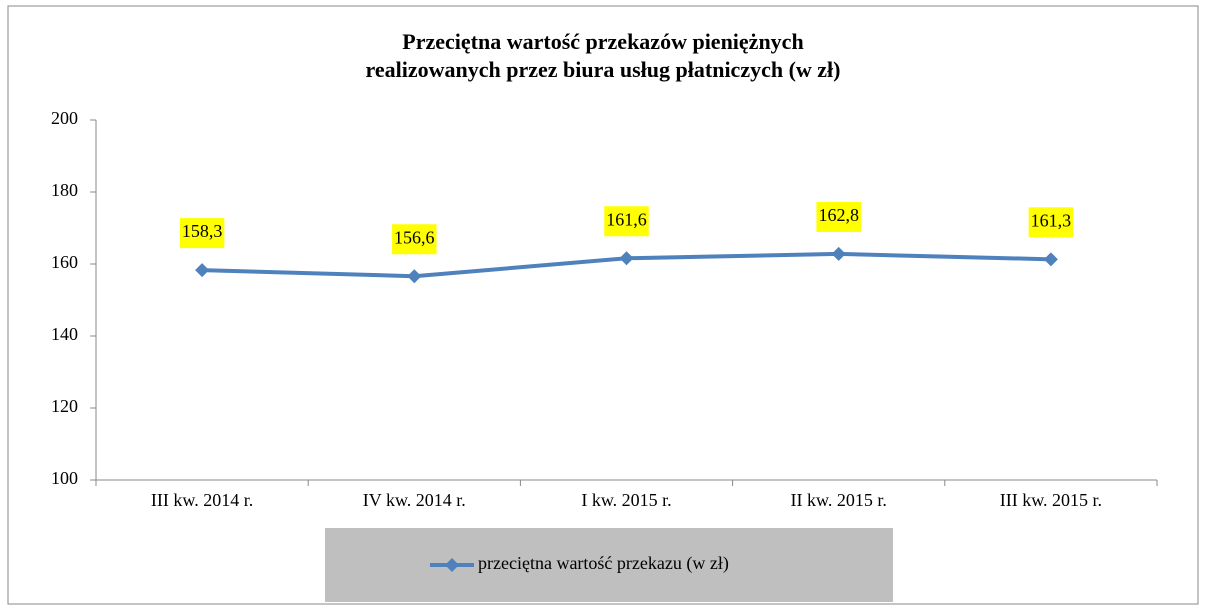  Describe the element at coordinates (64, 118) in the screenshot. I see `y-tick-label: 200` at that location.